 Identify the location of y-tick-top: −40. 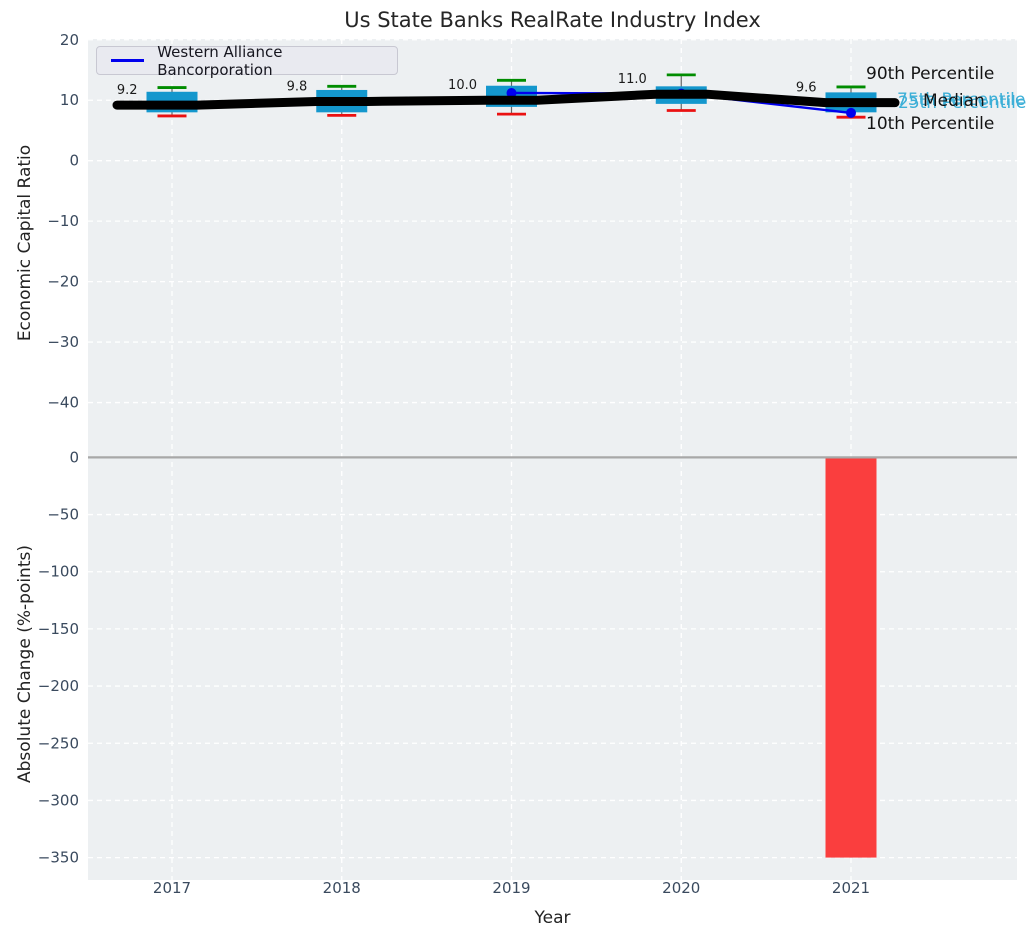
(63, 403).